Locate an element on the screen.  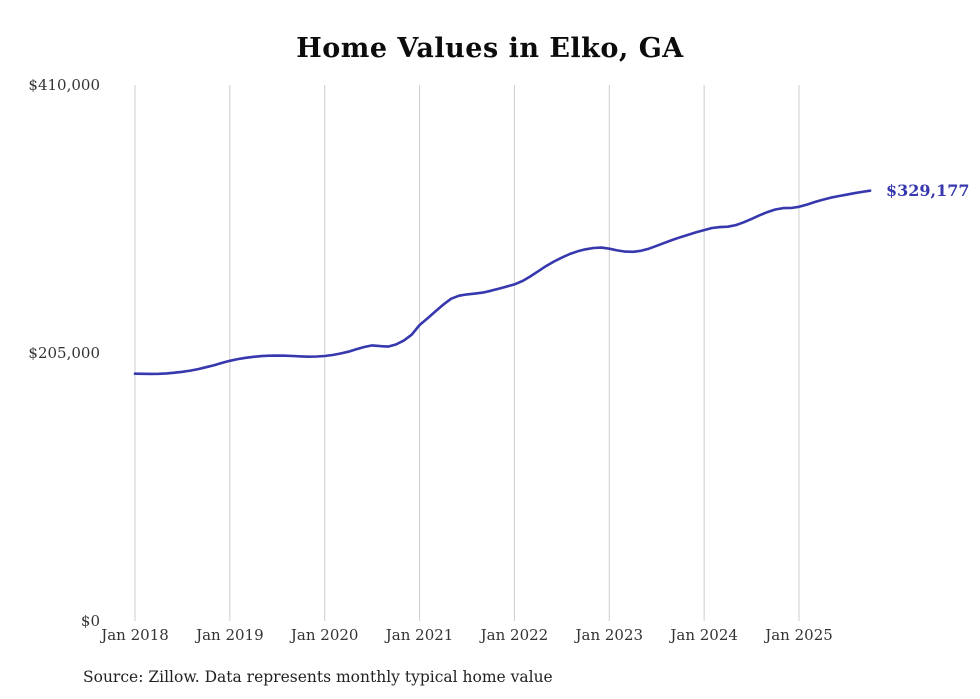
x-tick-label: Jan 2019 is located at coordinates (229, 635).